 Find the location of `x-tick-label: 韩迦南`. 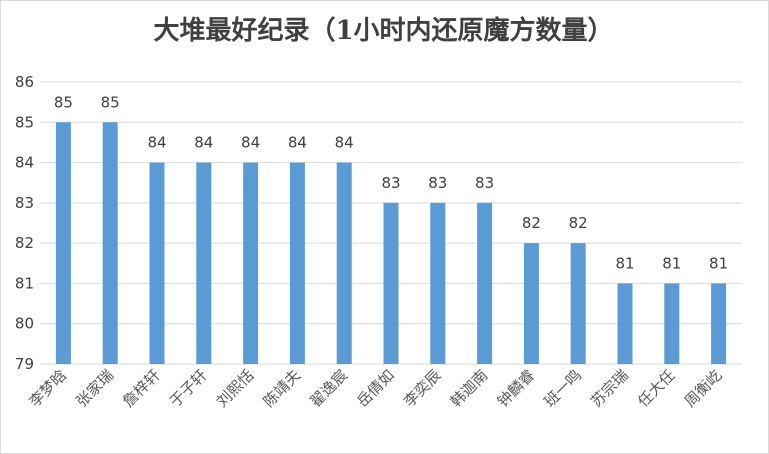

x-tick-label: 韩迦南 is located at coordinates (469, 388).